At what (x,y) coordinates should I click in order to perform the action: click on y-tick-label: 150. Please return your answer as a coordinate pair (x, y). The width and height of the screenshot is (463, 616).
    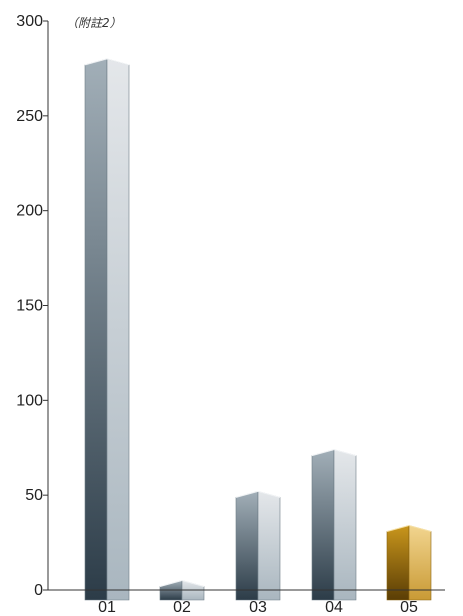
    Looking at the image, I should click on (29, 306).